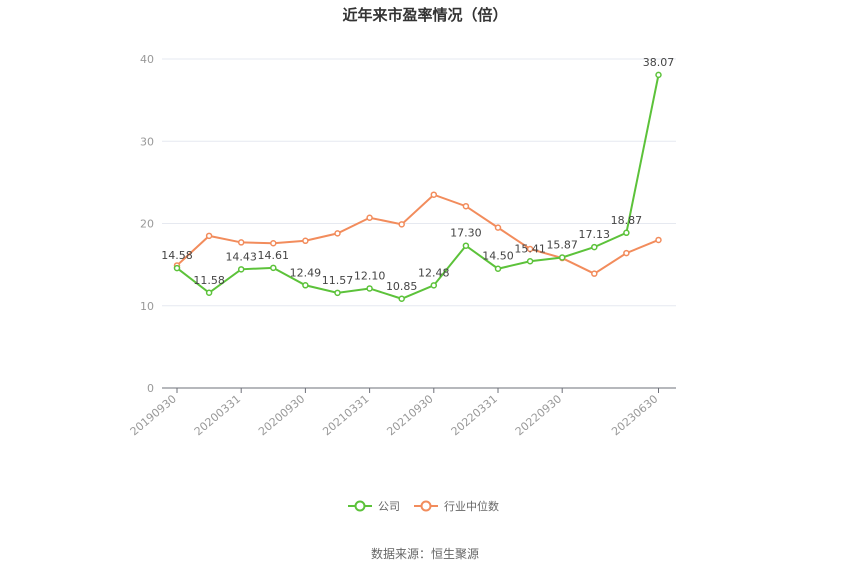 The width and height of the screenshot is (850, 575). What do you see at coordinates (345, 415) in the screenshot?
I see `x-tick-label: 20210331` at bounding box center [345, 415].